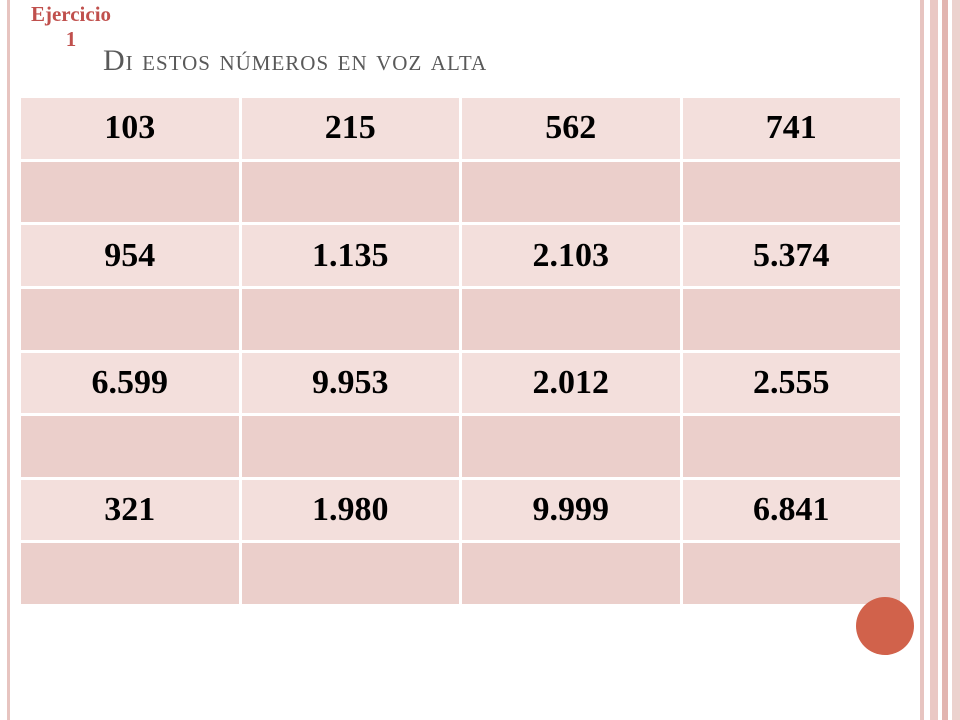 The width and height of the screenshot is (960, 720). I want to click on table-row: 103 215 562 741, so click(460, 128).